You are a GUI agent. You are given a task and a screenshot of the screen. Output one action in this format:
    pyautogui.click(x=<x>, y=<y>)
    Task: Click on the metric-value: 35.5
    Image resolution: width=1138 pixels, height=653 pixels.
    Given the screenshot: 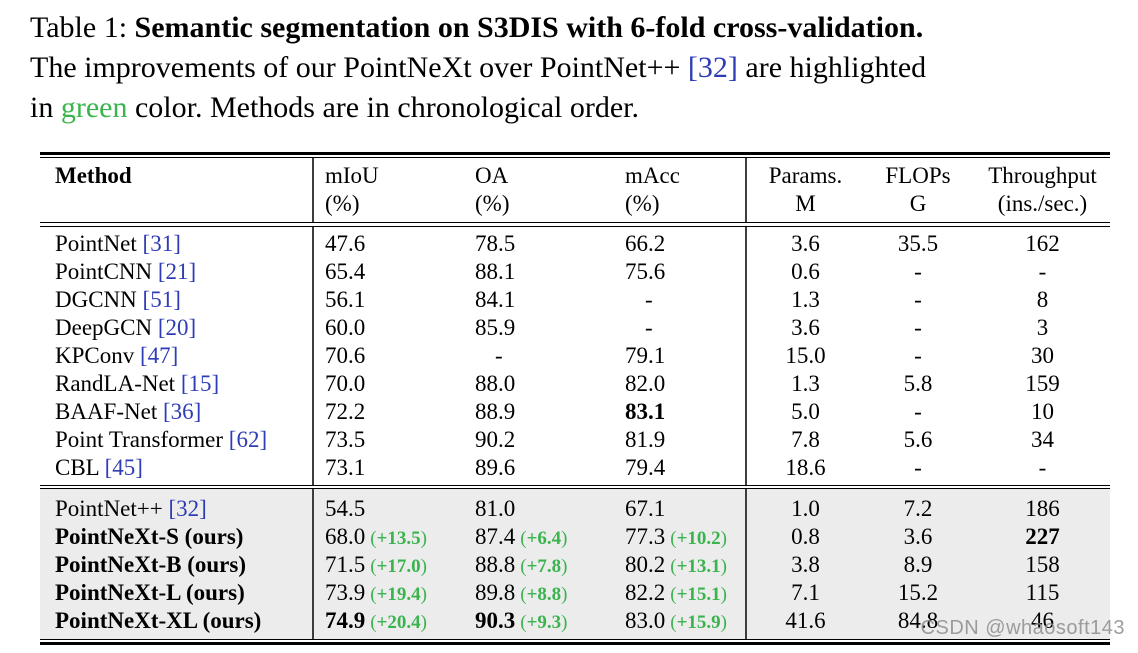 What is the action you would take?
    pyautogui.click(x=918, y=243)
    